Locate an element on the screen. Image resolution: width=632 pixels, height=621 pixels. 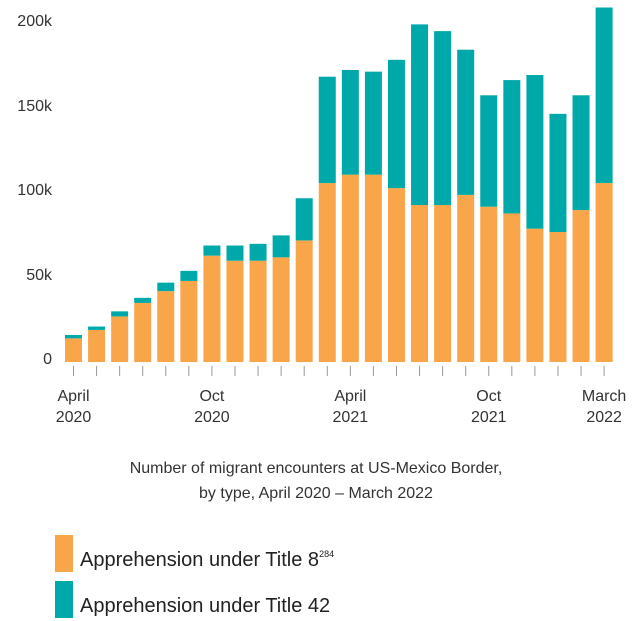
legend-text: Apprehension under Title 42 is located at coordinates (205, 606).